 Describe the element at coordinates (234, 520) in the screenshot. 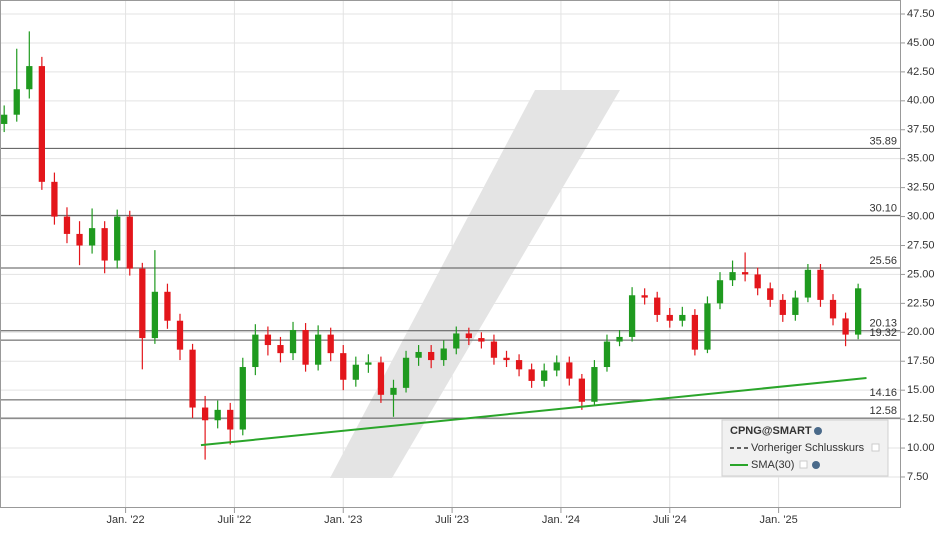

I see `x-tick-label: Juli '22` at that location.